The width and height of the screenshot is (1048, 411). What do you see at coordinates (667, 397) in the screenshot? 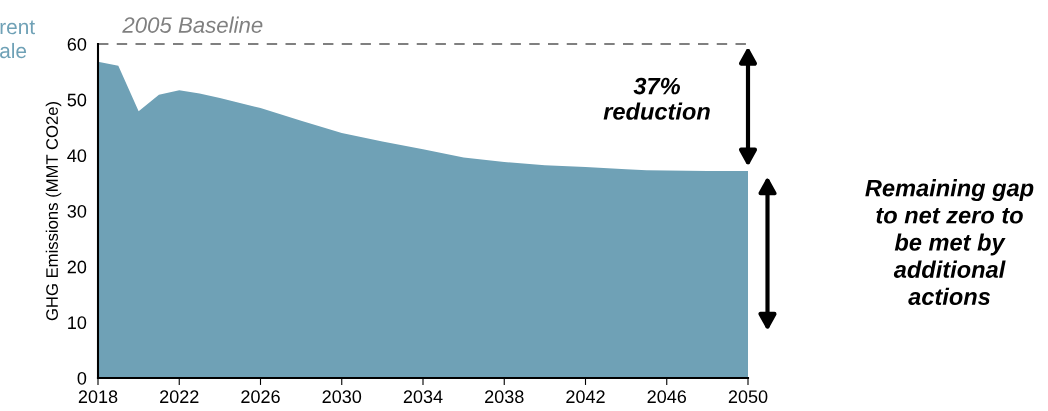
I see `x-tick-label: 2046` at bounding box center [667, 397].